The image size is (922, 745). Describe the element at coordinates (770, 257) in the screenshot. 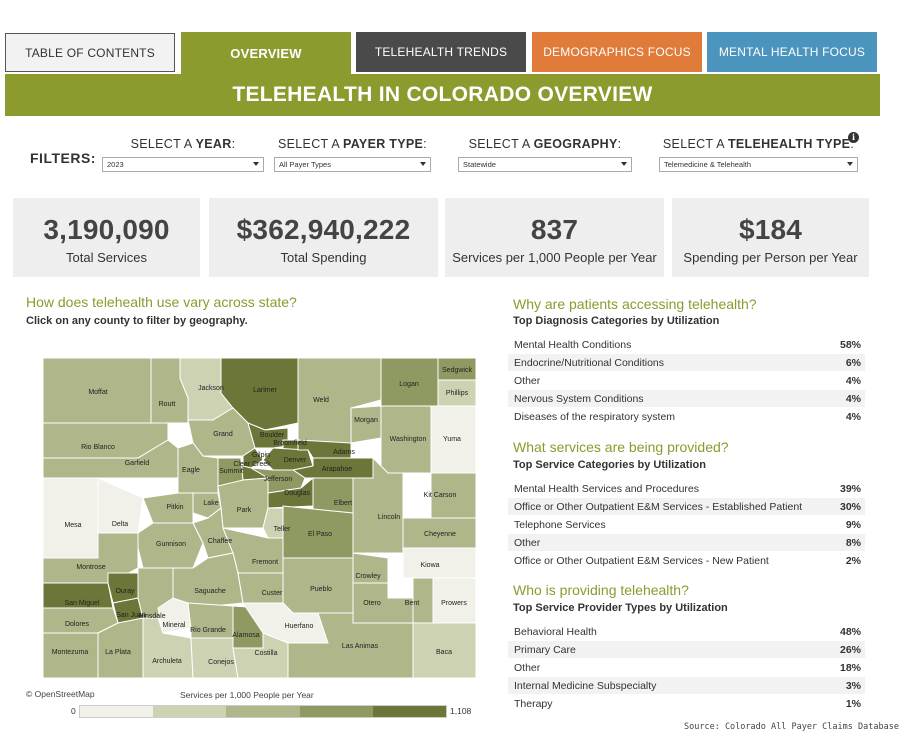

I see `kpi-label: Spending per Person per Year` at that location.